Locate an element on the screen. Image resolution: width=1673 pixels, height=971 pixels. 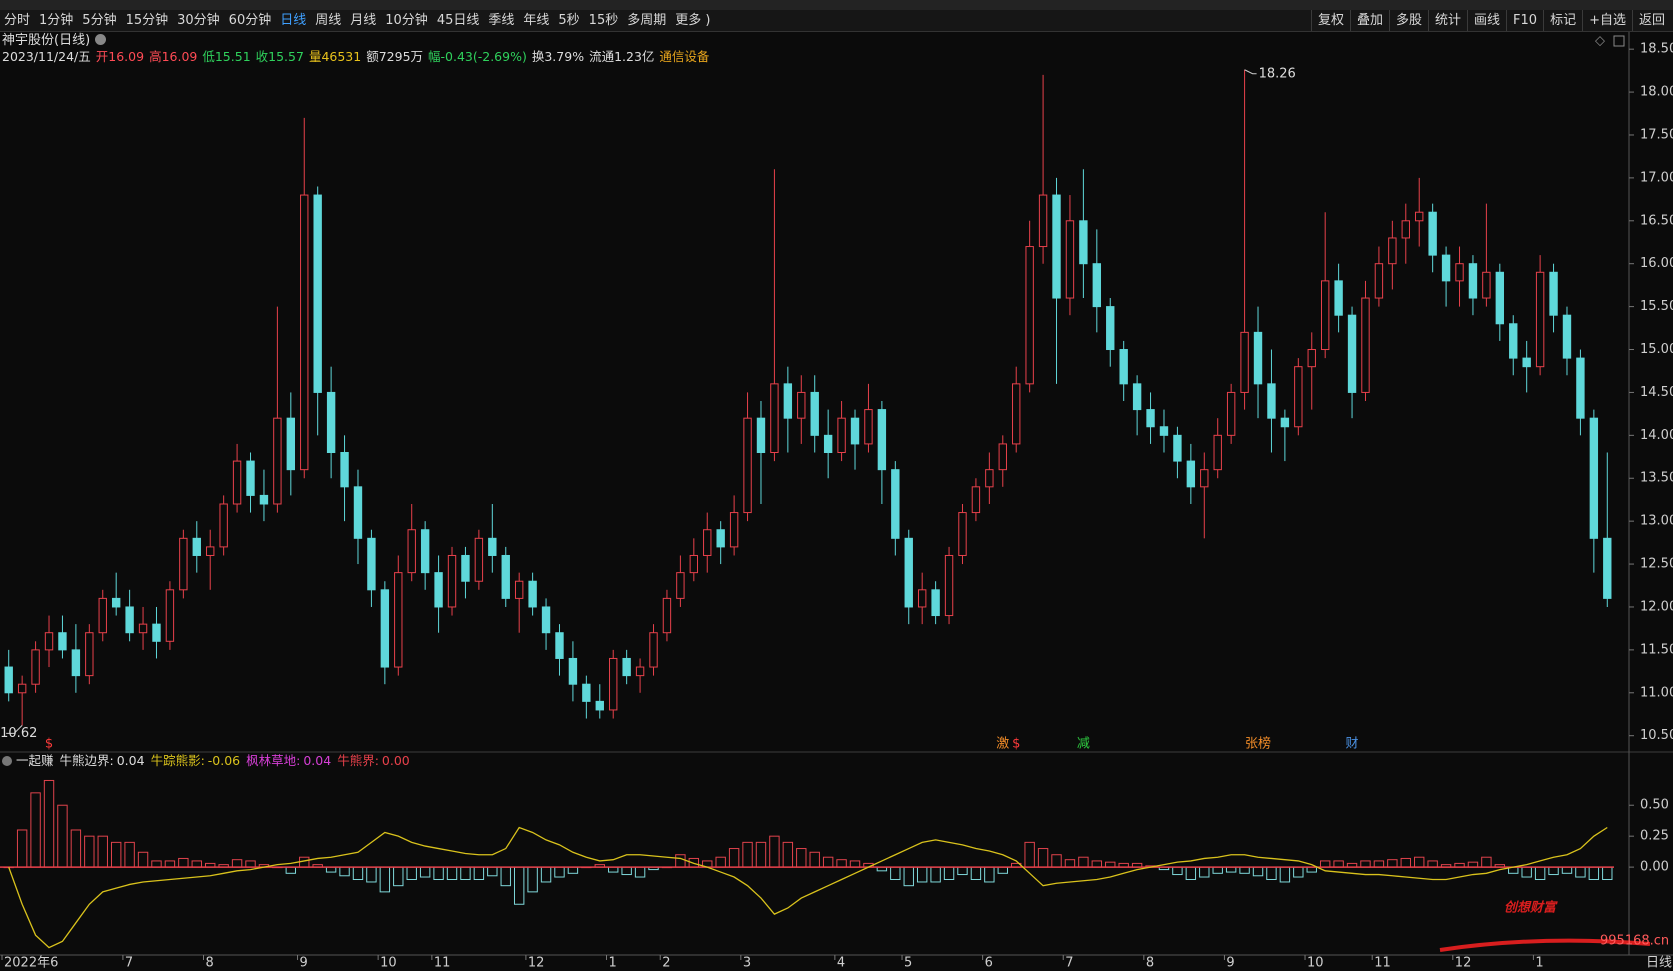
tool-button: 复权 is located at coordinates (1330, 20).